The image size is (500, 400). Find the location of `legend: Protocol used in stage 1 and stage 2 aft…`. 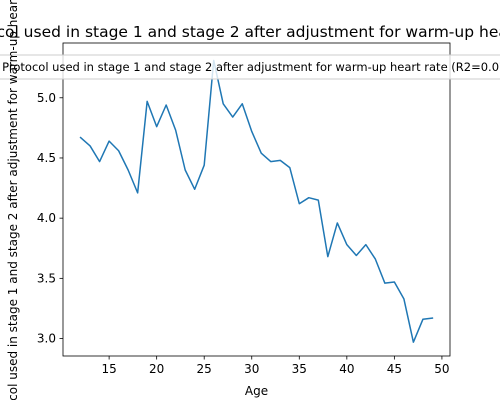

legend: Protocol used in stage 1 and stage 2 aft… is located at coordinates (250, 67).